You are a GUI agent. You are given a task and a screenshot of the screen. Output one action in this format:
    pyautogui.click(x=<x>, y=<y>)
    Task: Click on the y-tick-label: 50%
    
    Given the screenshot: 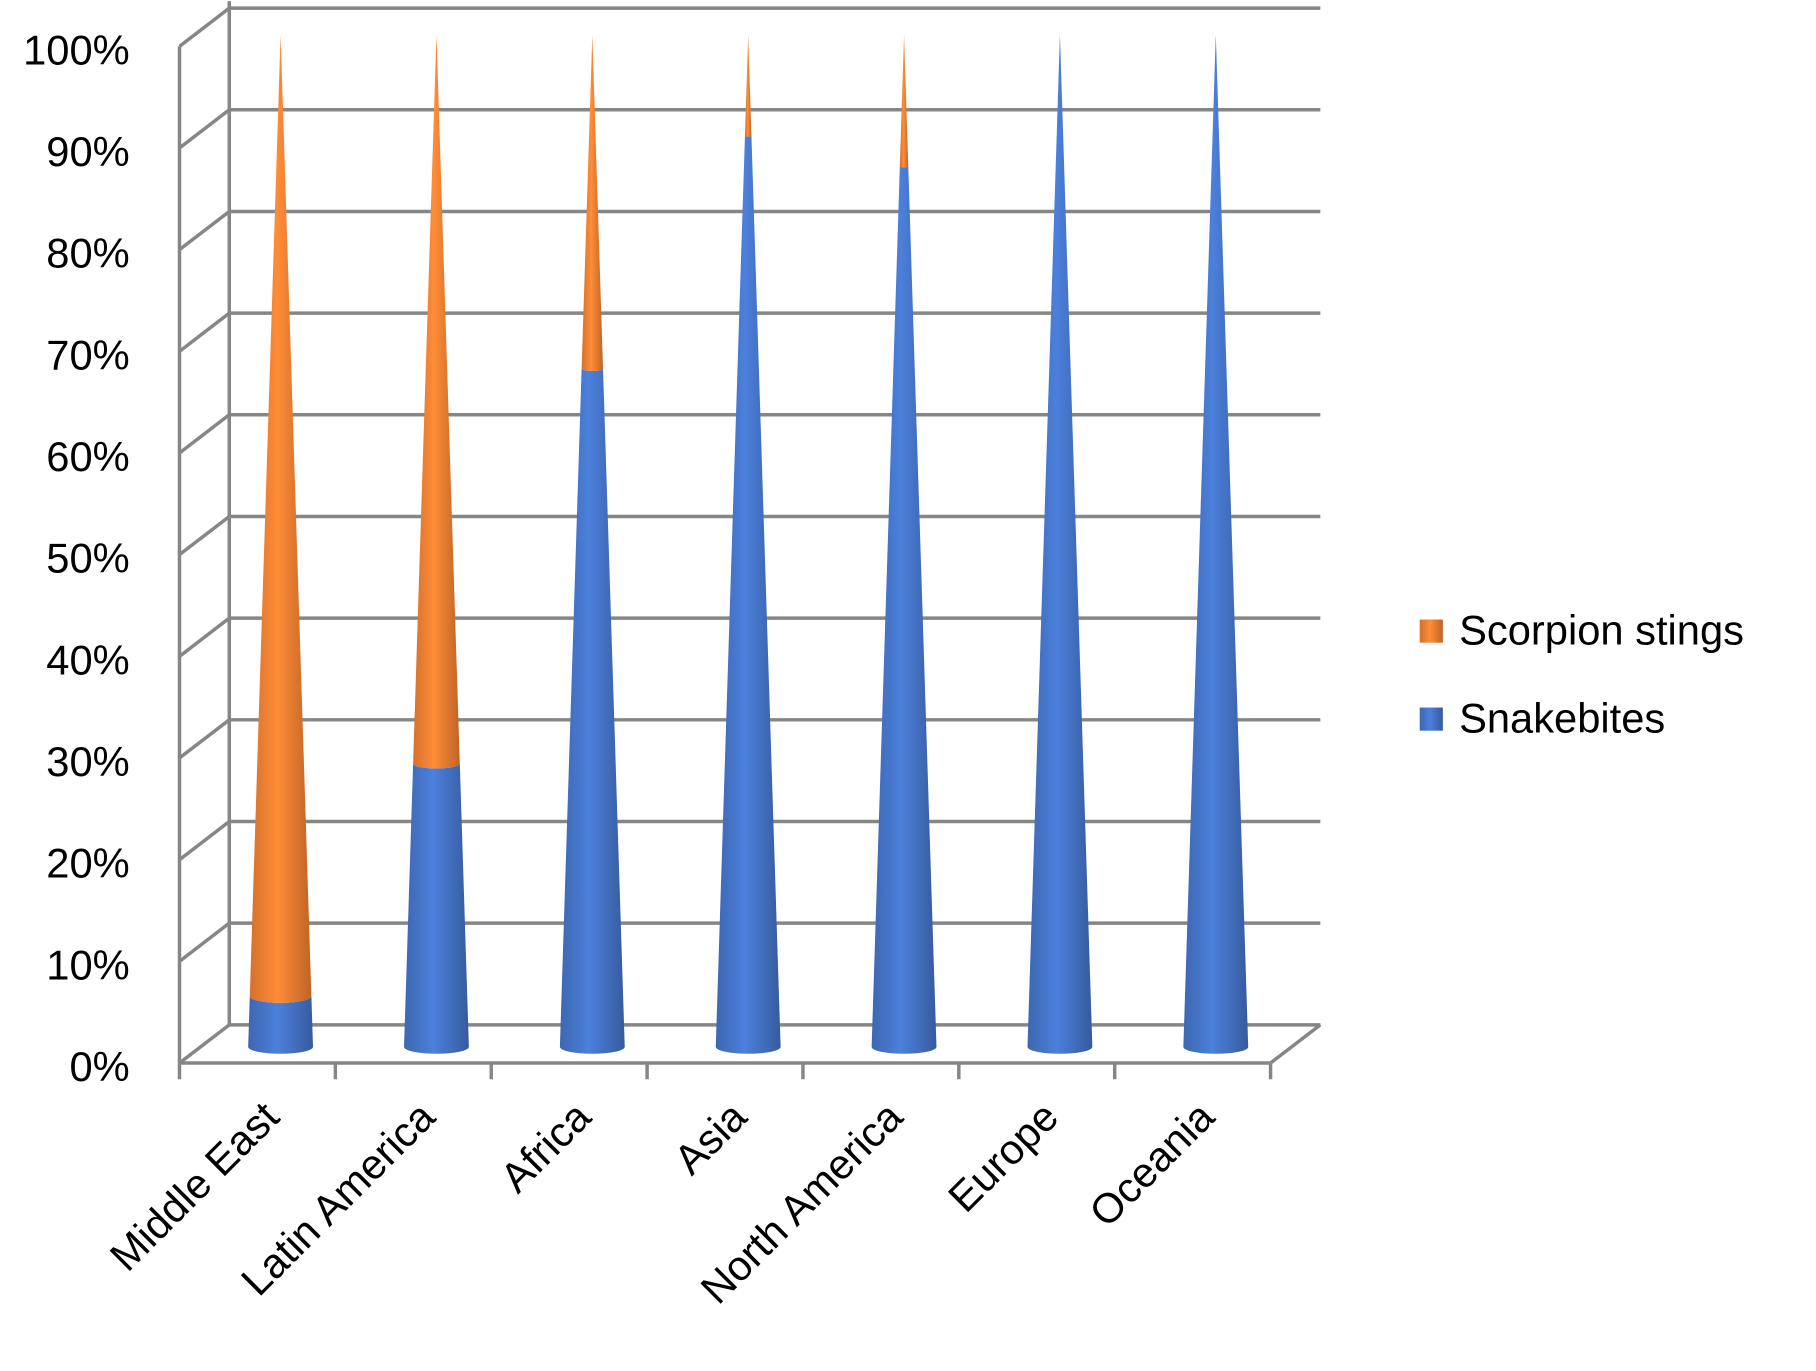 What is the action you would take?
    pyautogui.click(x=87, y=558)
    